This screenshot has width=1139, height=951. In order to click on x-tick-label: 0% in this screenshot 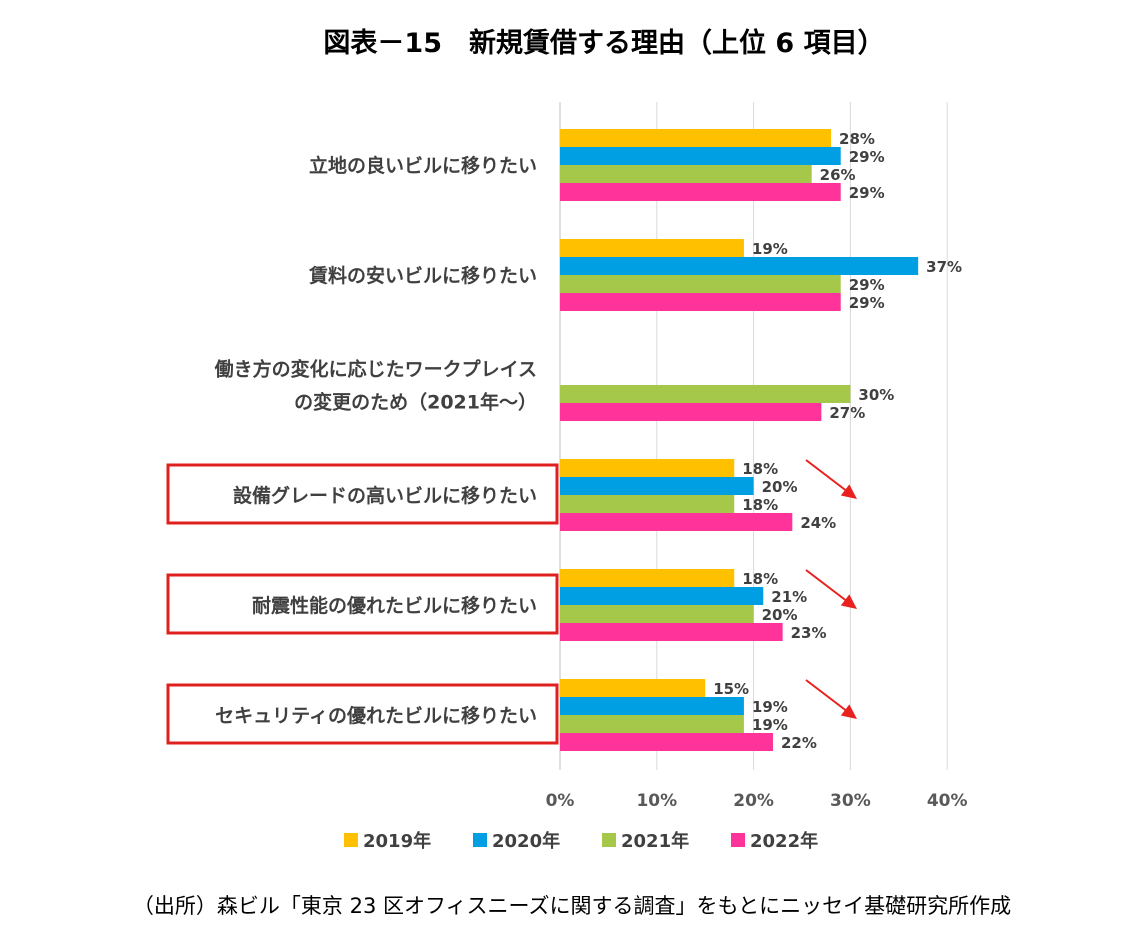, I will do `click(560, 801)`.